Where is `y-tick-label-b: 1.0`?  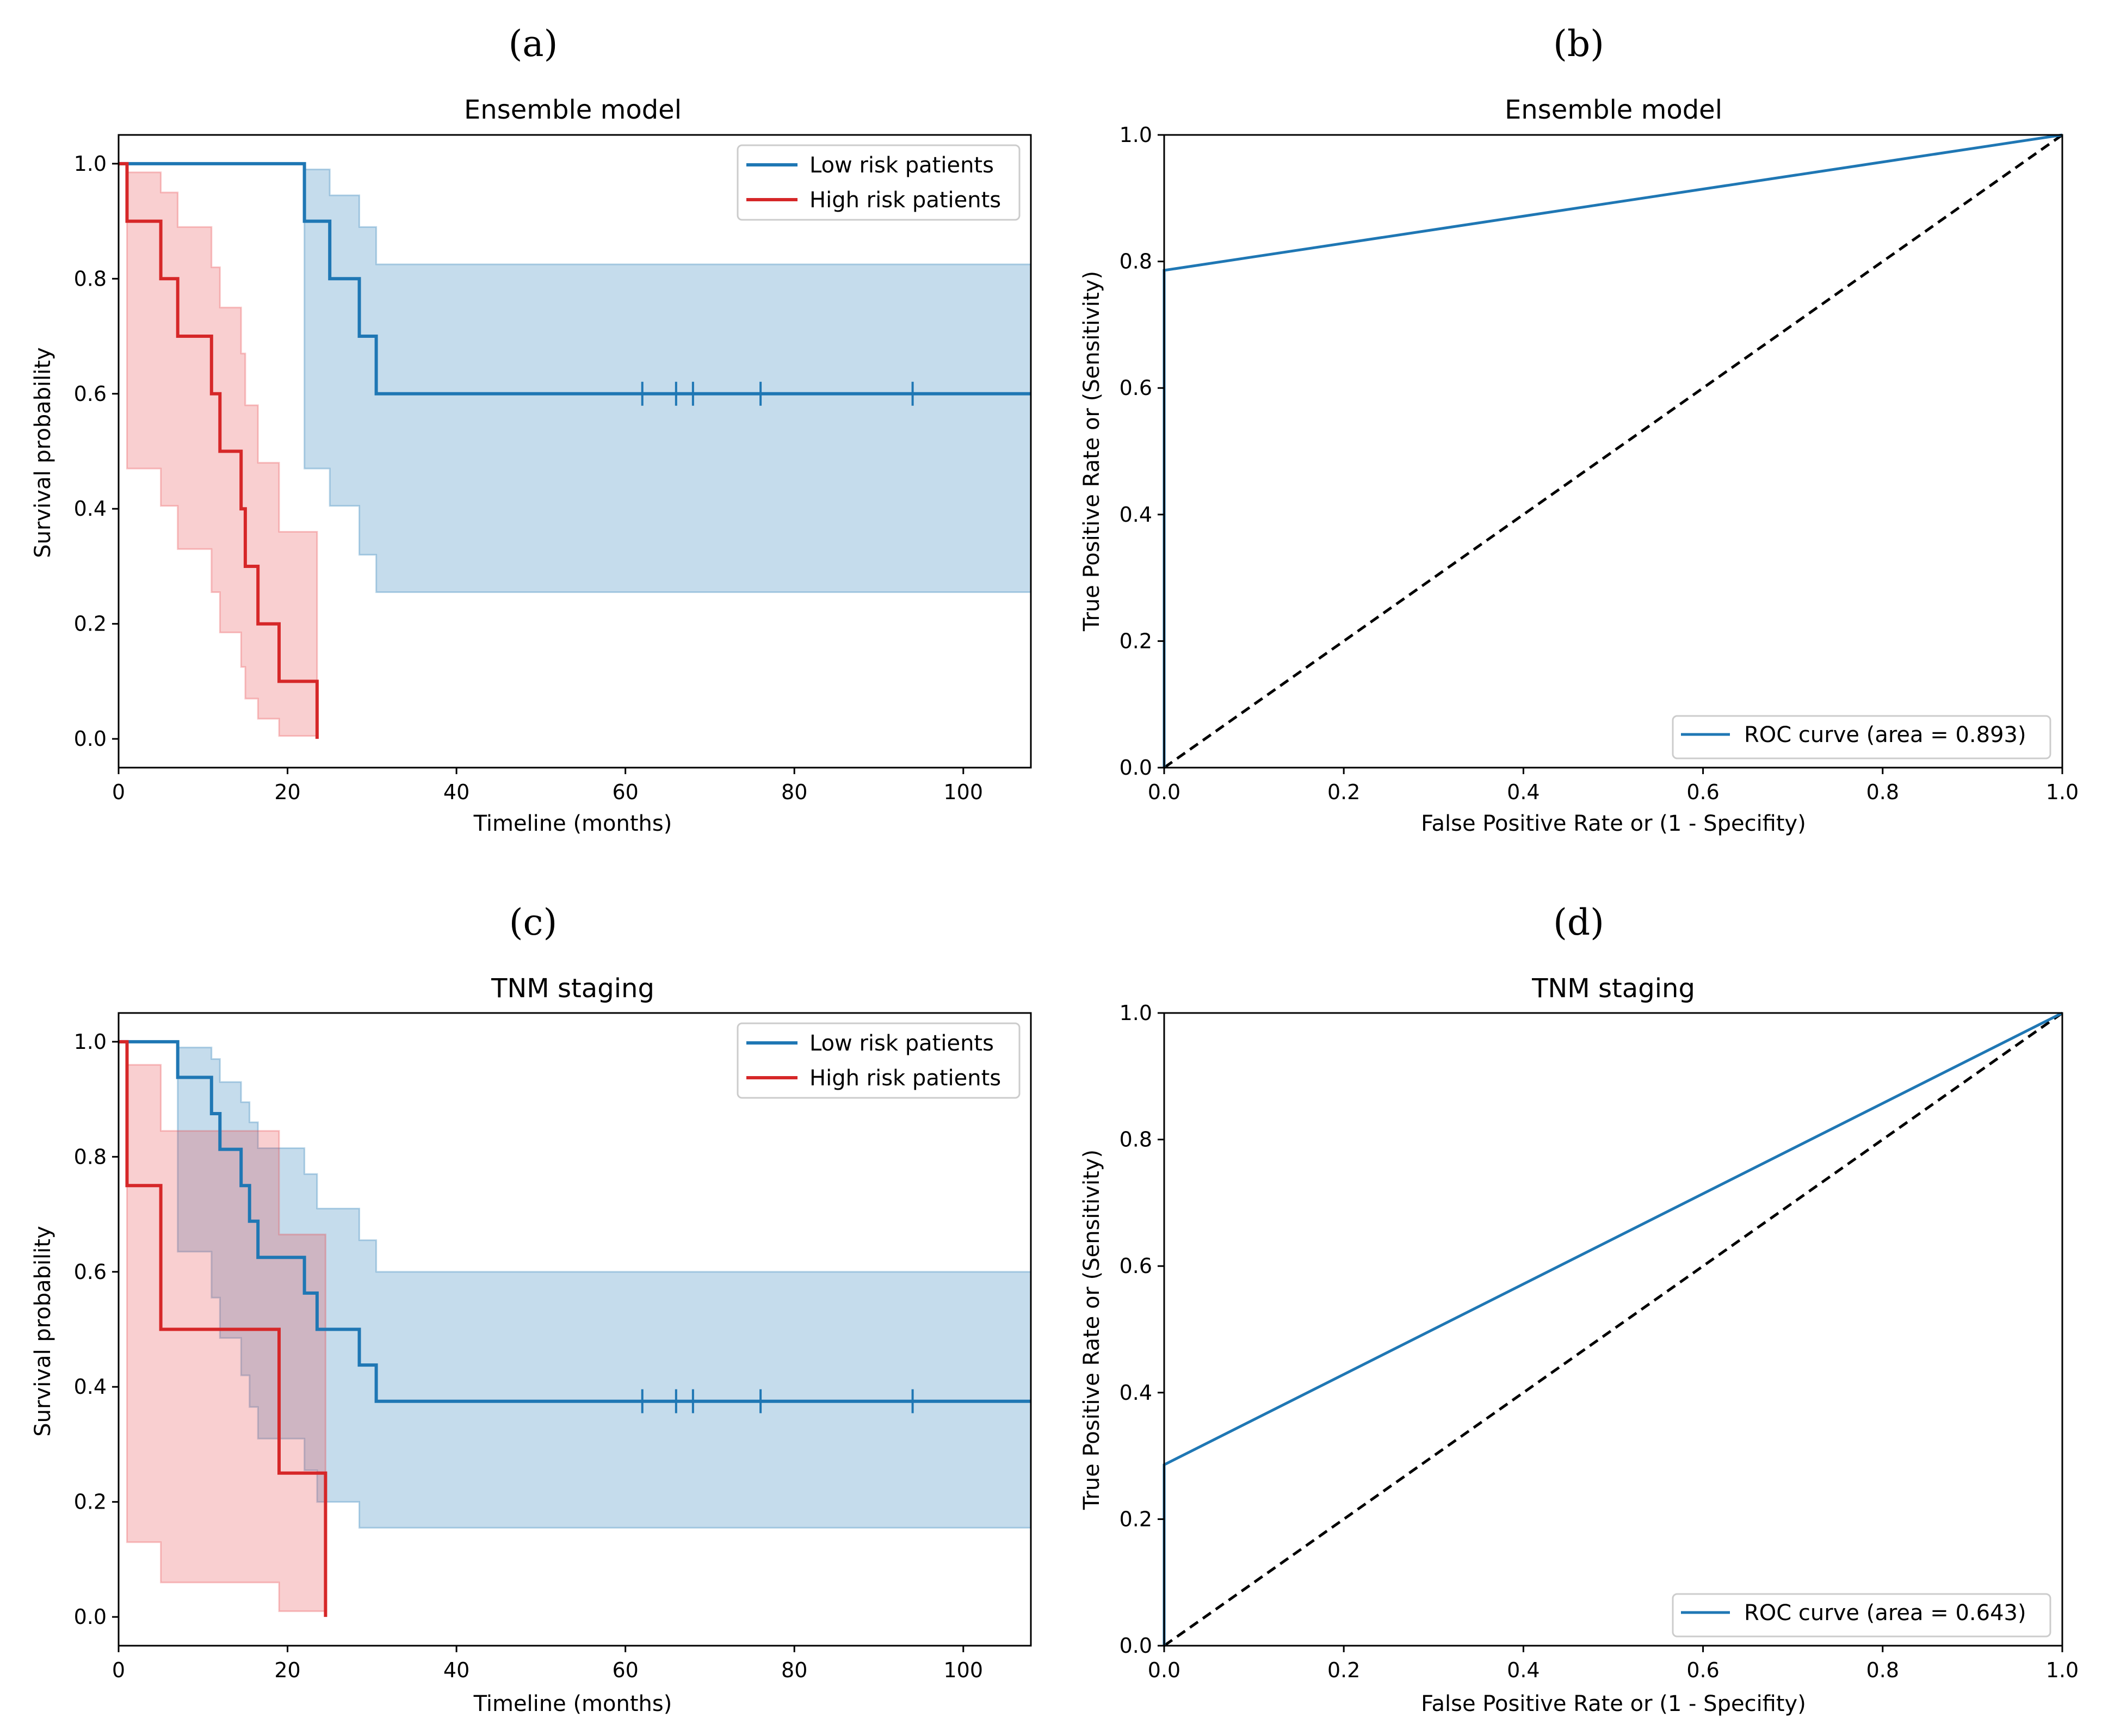
y-tick-label-b: 1.0 is located at coordinates (1136, 135).